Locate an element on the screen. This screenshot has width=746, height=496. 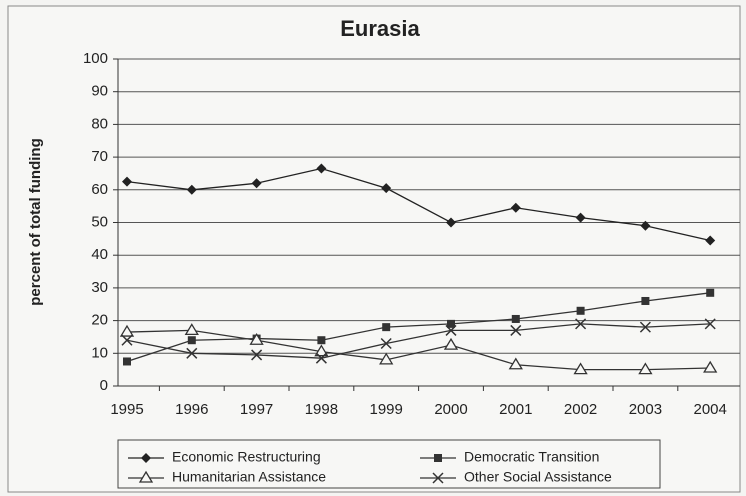
x-tick-label: 2003 is located at coordinates (645, 409).